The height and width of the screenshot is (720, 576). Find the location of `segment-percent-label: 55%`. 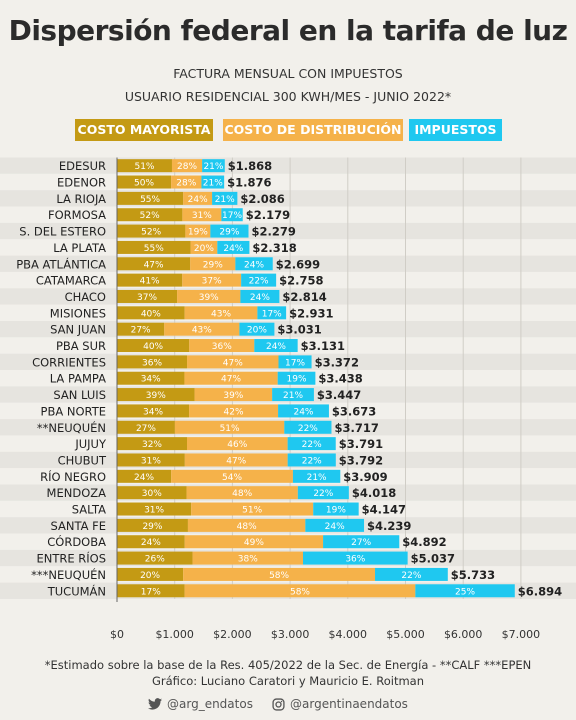

segment-percent-label: 55% is located at coordinates (154, 249).